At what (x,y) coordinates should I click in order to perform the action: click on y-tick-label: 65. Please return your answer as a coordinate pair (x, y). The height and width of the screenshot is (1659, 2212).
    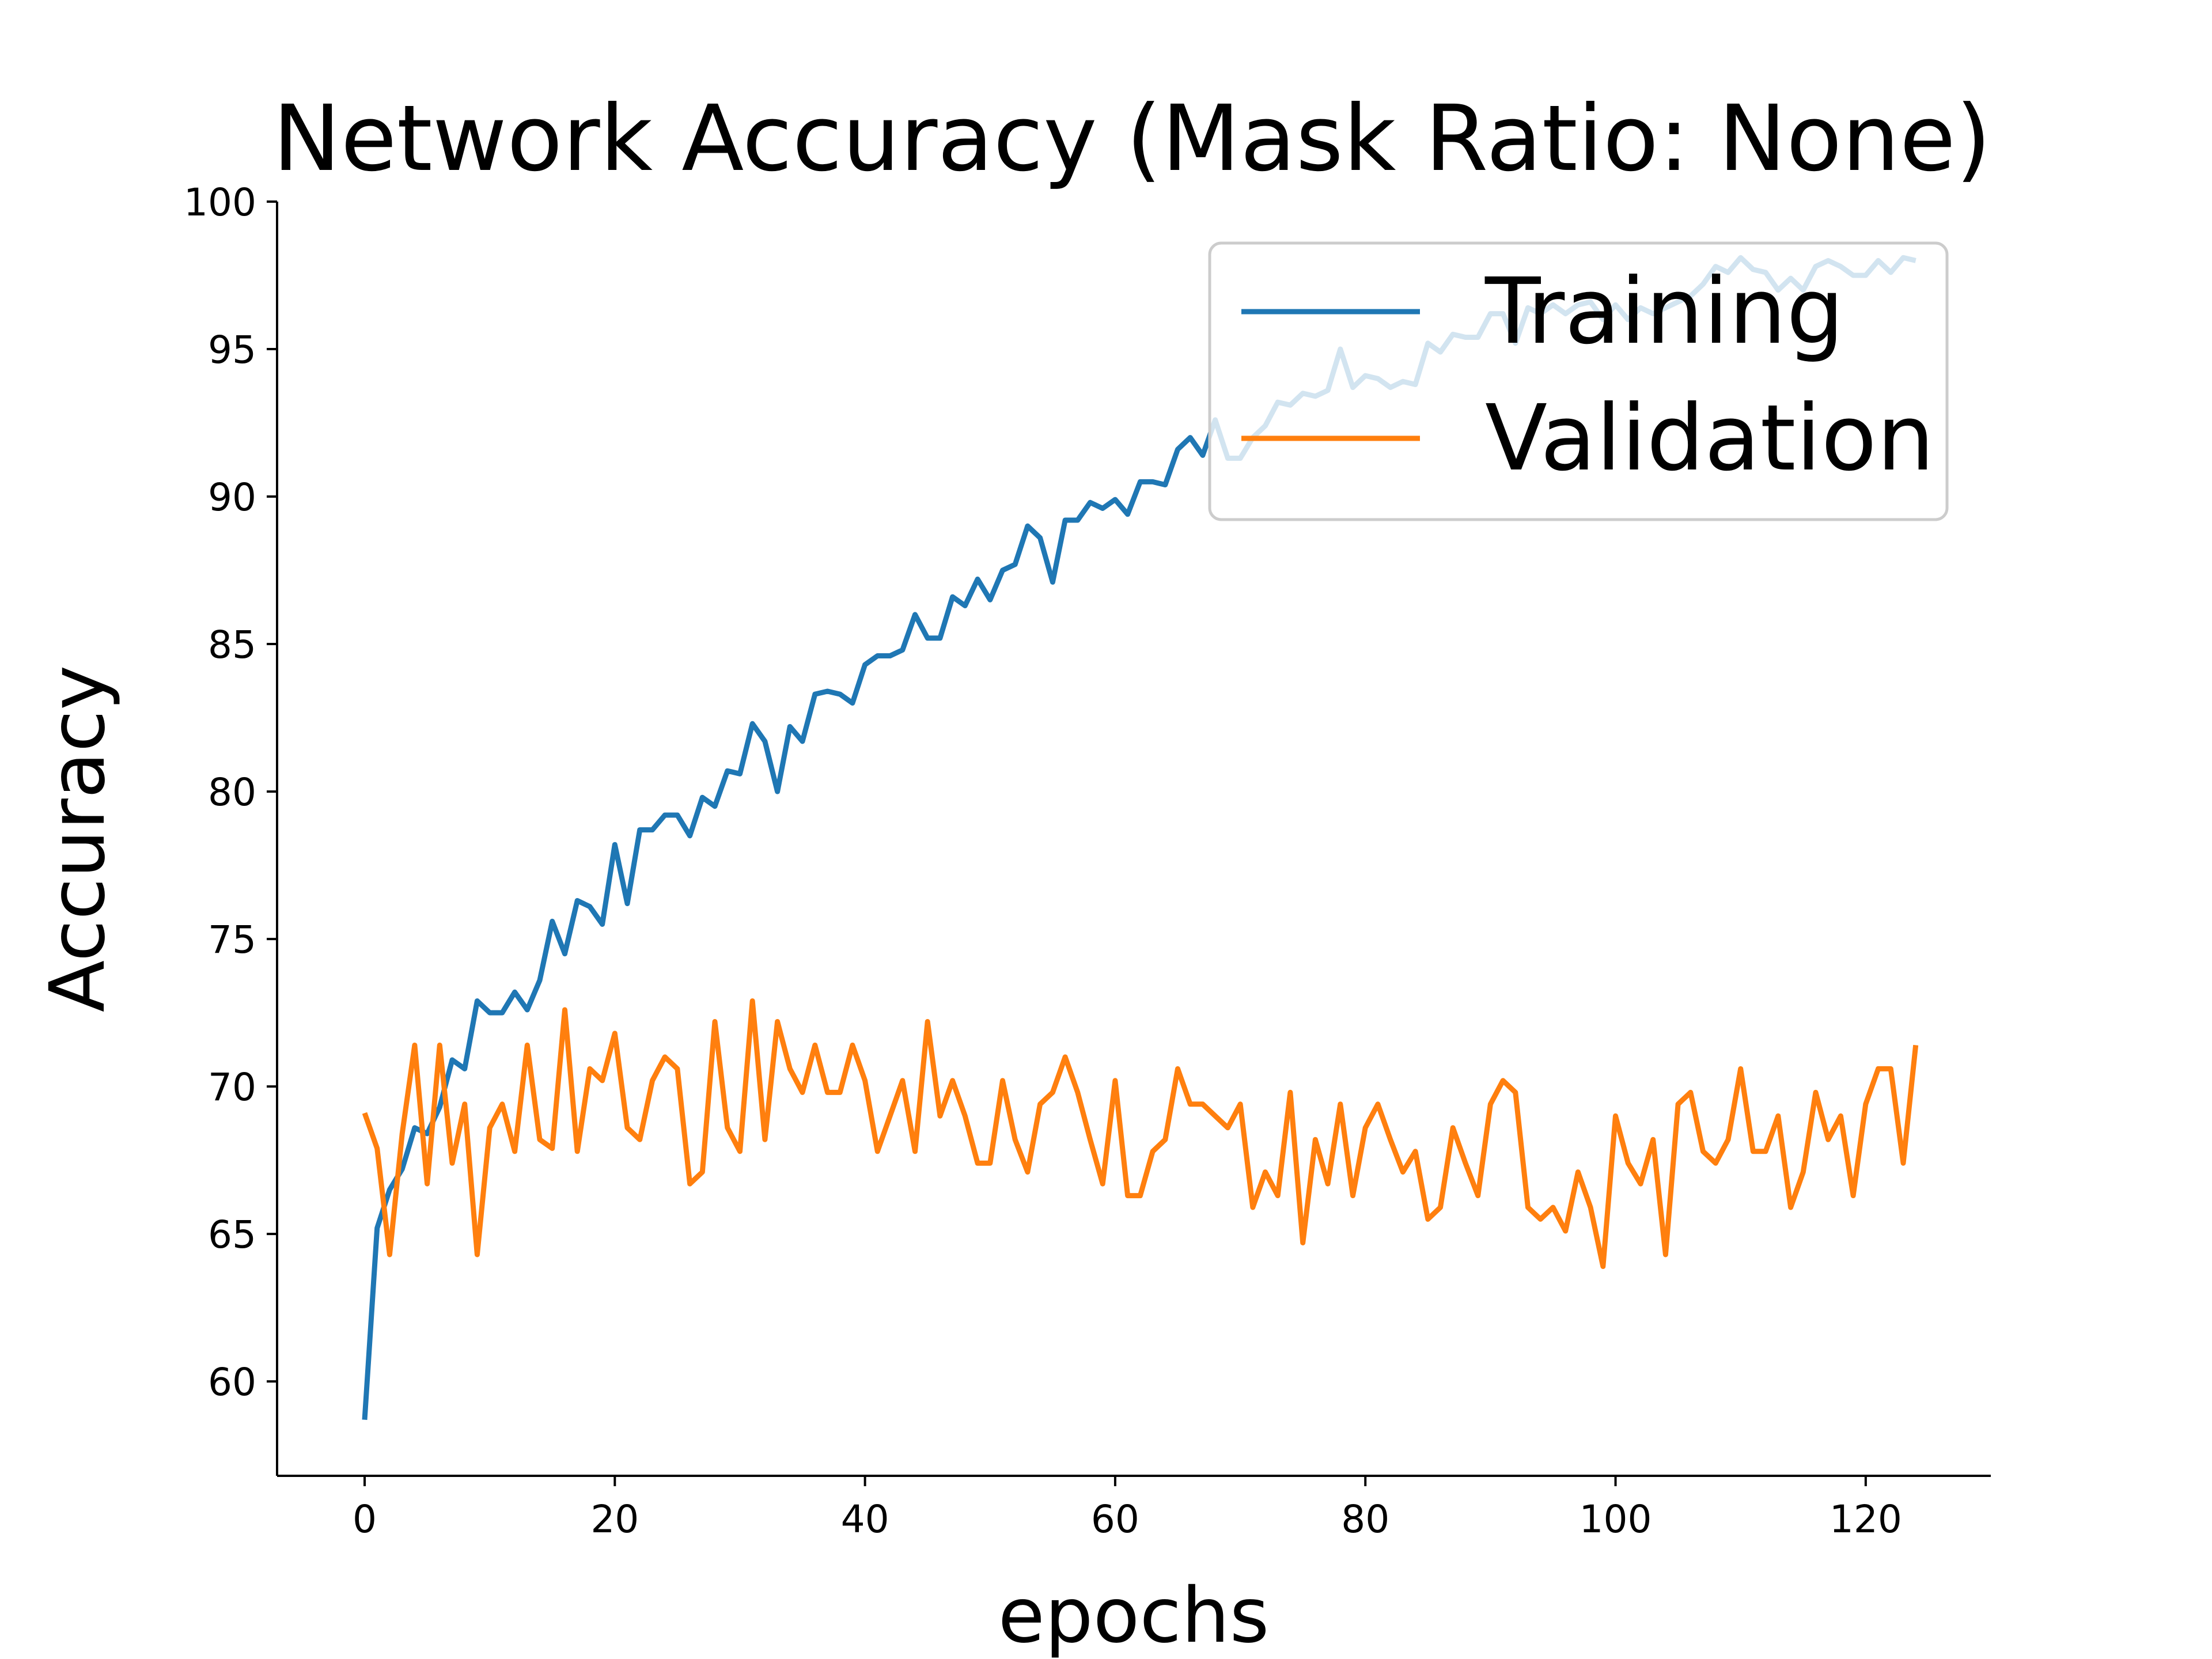
    Looking at the image, I should click on (232, 1235).